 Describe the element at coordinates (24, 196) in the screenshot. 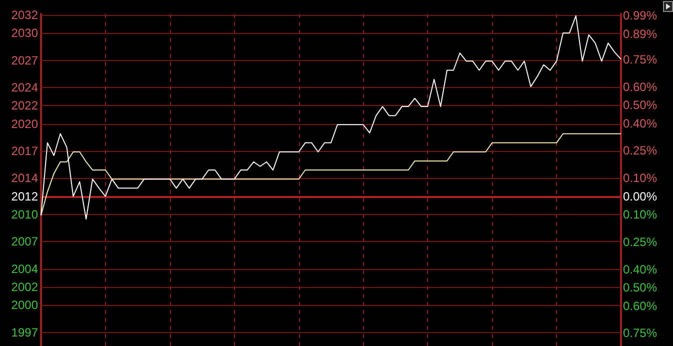

I see `y-tick-label: 2012` at that location.